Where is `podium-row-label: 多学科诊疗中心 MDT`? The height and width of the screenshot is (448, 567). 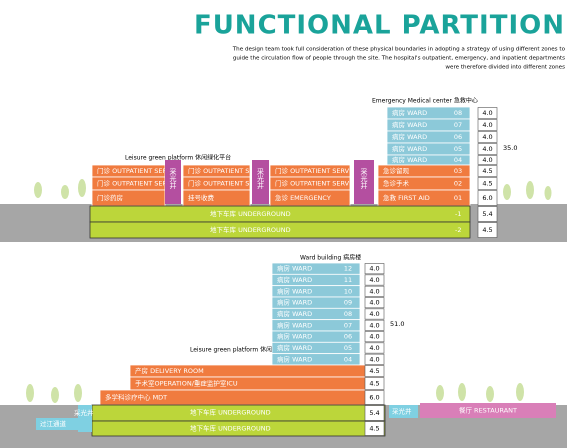 podium-row-label: 多学科诊疗中心 MDT is located at coordinates (136, 397).